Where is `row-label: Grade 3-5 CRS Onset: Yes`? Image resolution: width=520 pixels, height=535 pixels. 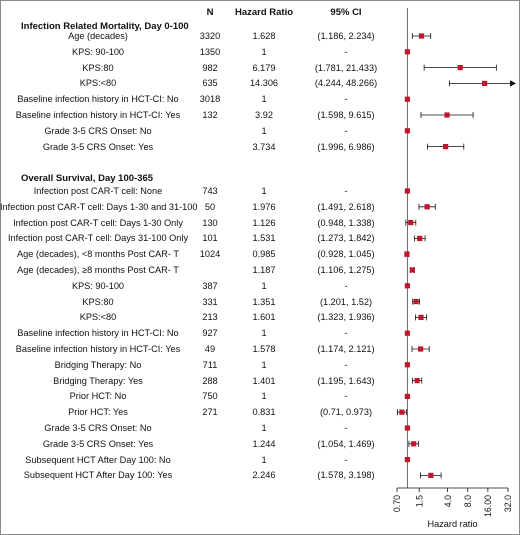 row-label: Grade 3-5 CRS Onset: Yes is located at coordinates (98, 146).